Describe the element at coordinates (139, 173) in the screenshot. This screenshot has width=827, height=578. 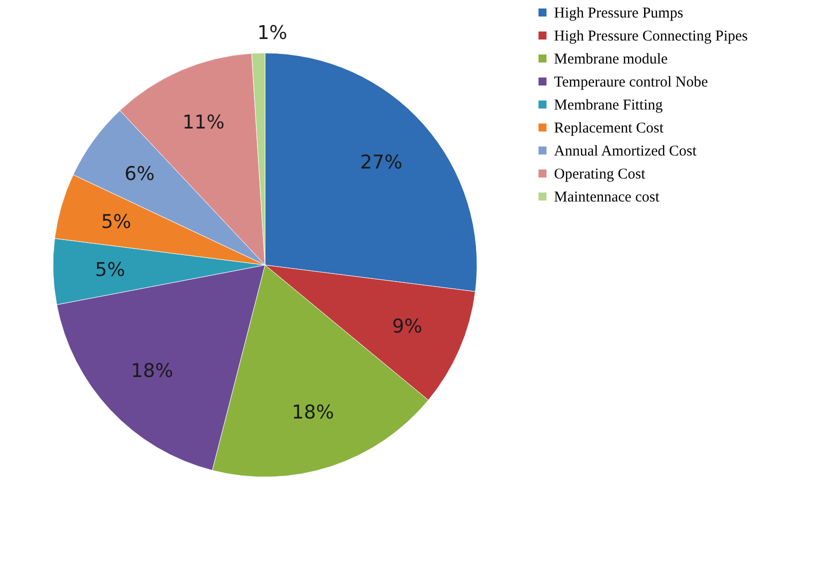
I see `data-label: 6%` at that location.